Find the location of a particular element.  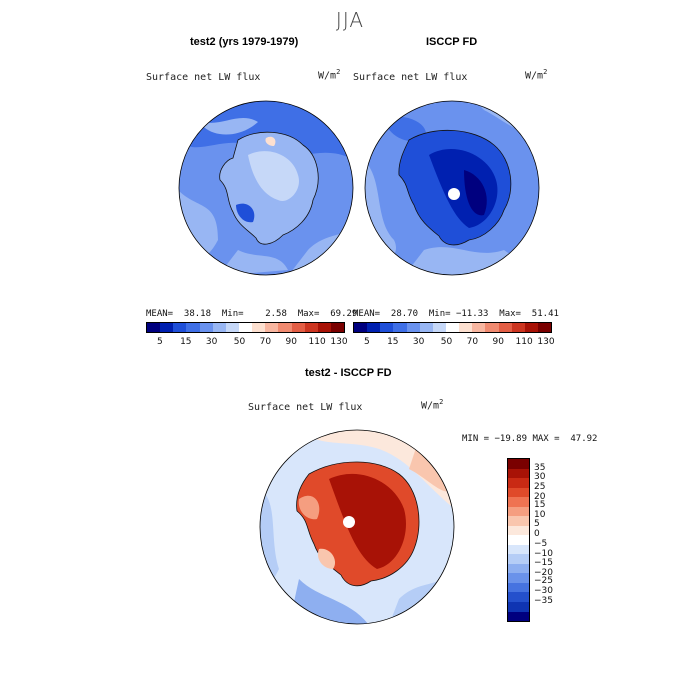

right-colorbar is located at coordinates (452, 327).